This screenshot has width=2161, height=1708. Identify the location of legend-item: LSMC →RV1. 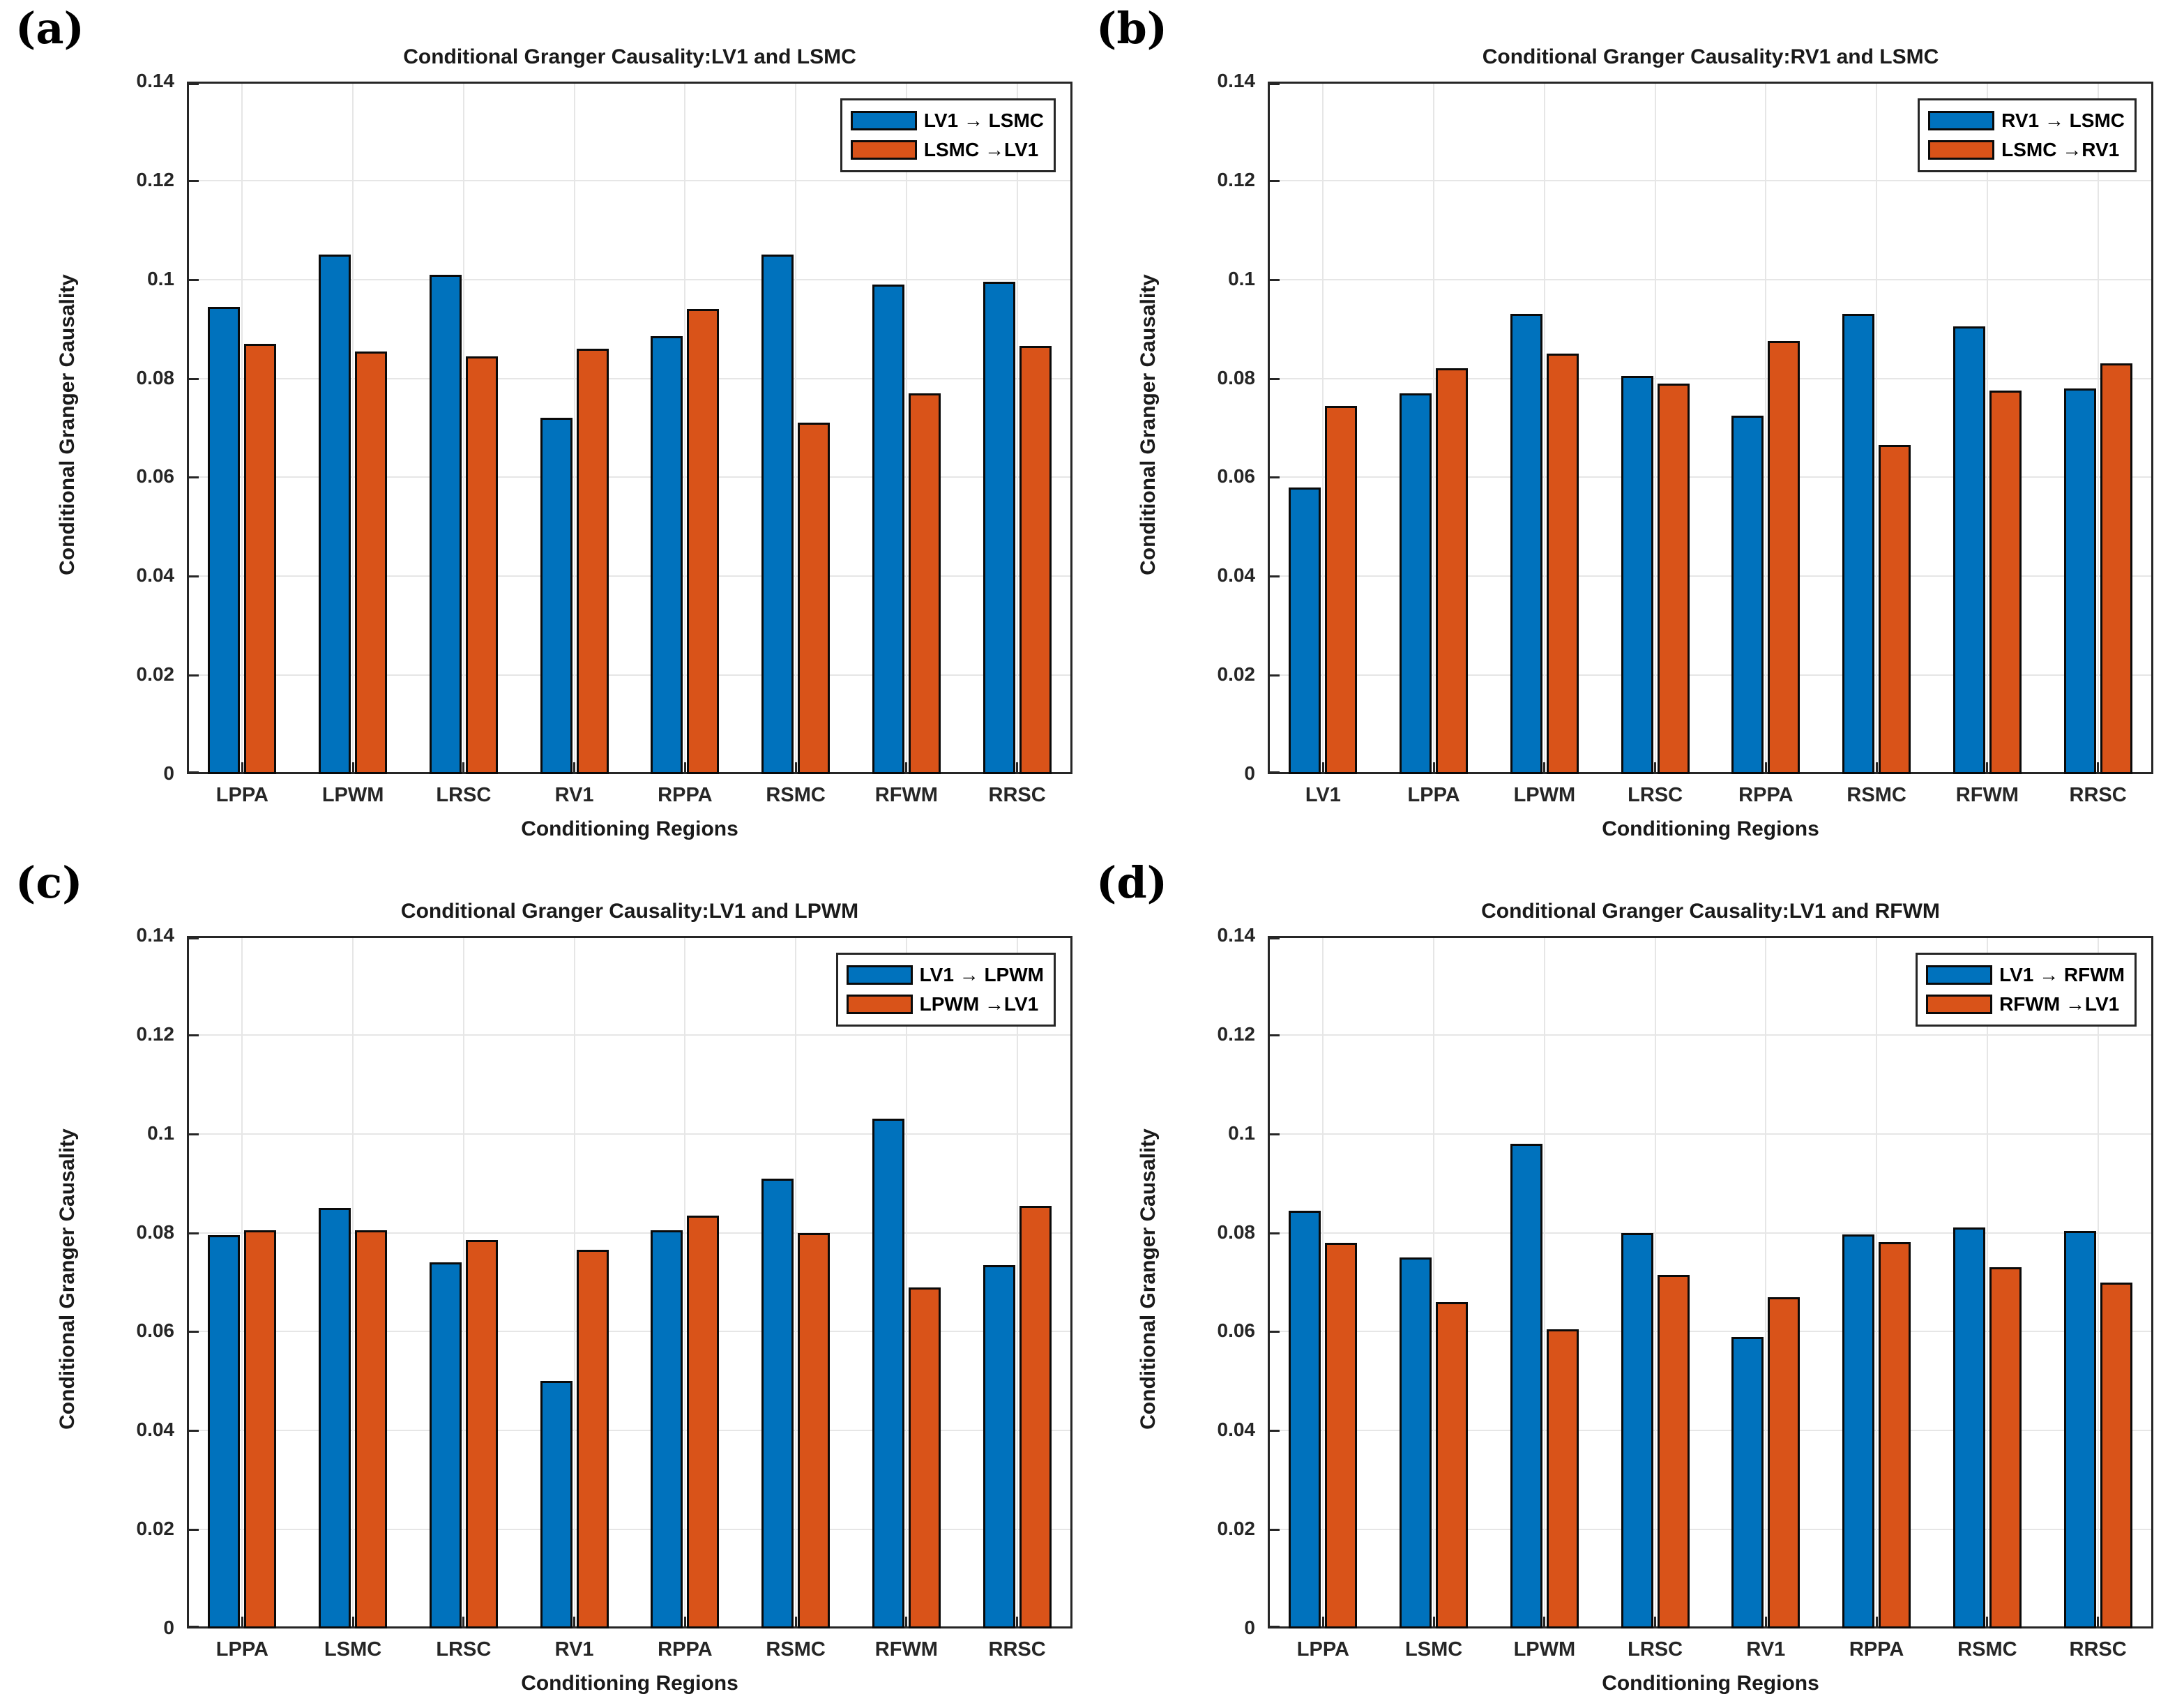
(2026, 150).